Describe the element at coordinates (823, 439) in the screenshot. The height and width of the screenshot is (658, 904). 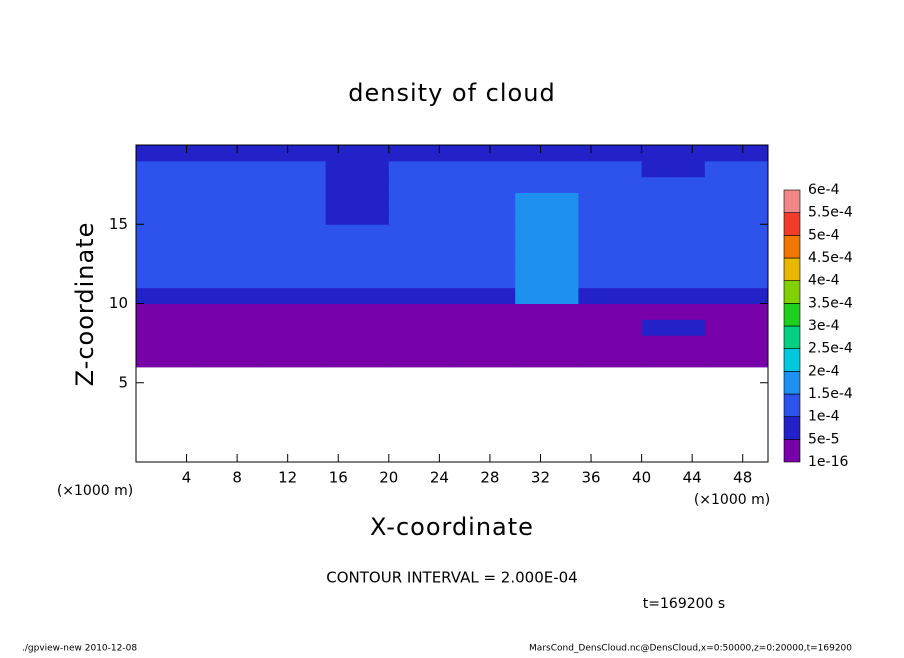
I see `colorbar-label: 5e-5` at that location.